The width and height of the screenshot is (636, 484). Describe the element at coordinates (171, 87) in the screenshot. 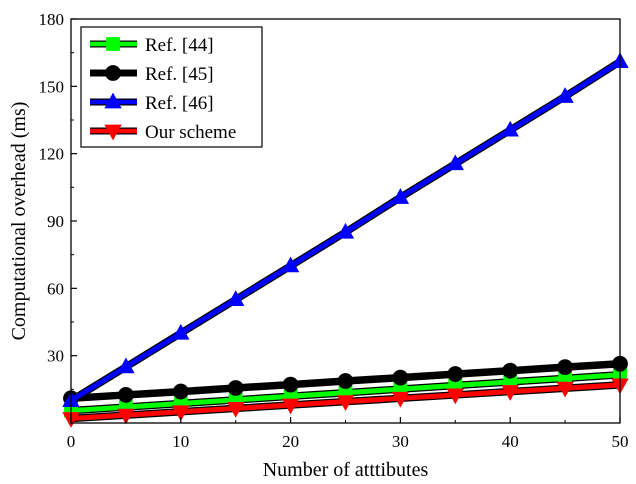

I see `legend: Ref. [44] Ref. [45] Ref. [46] Our scheme` at that location.